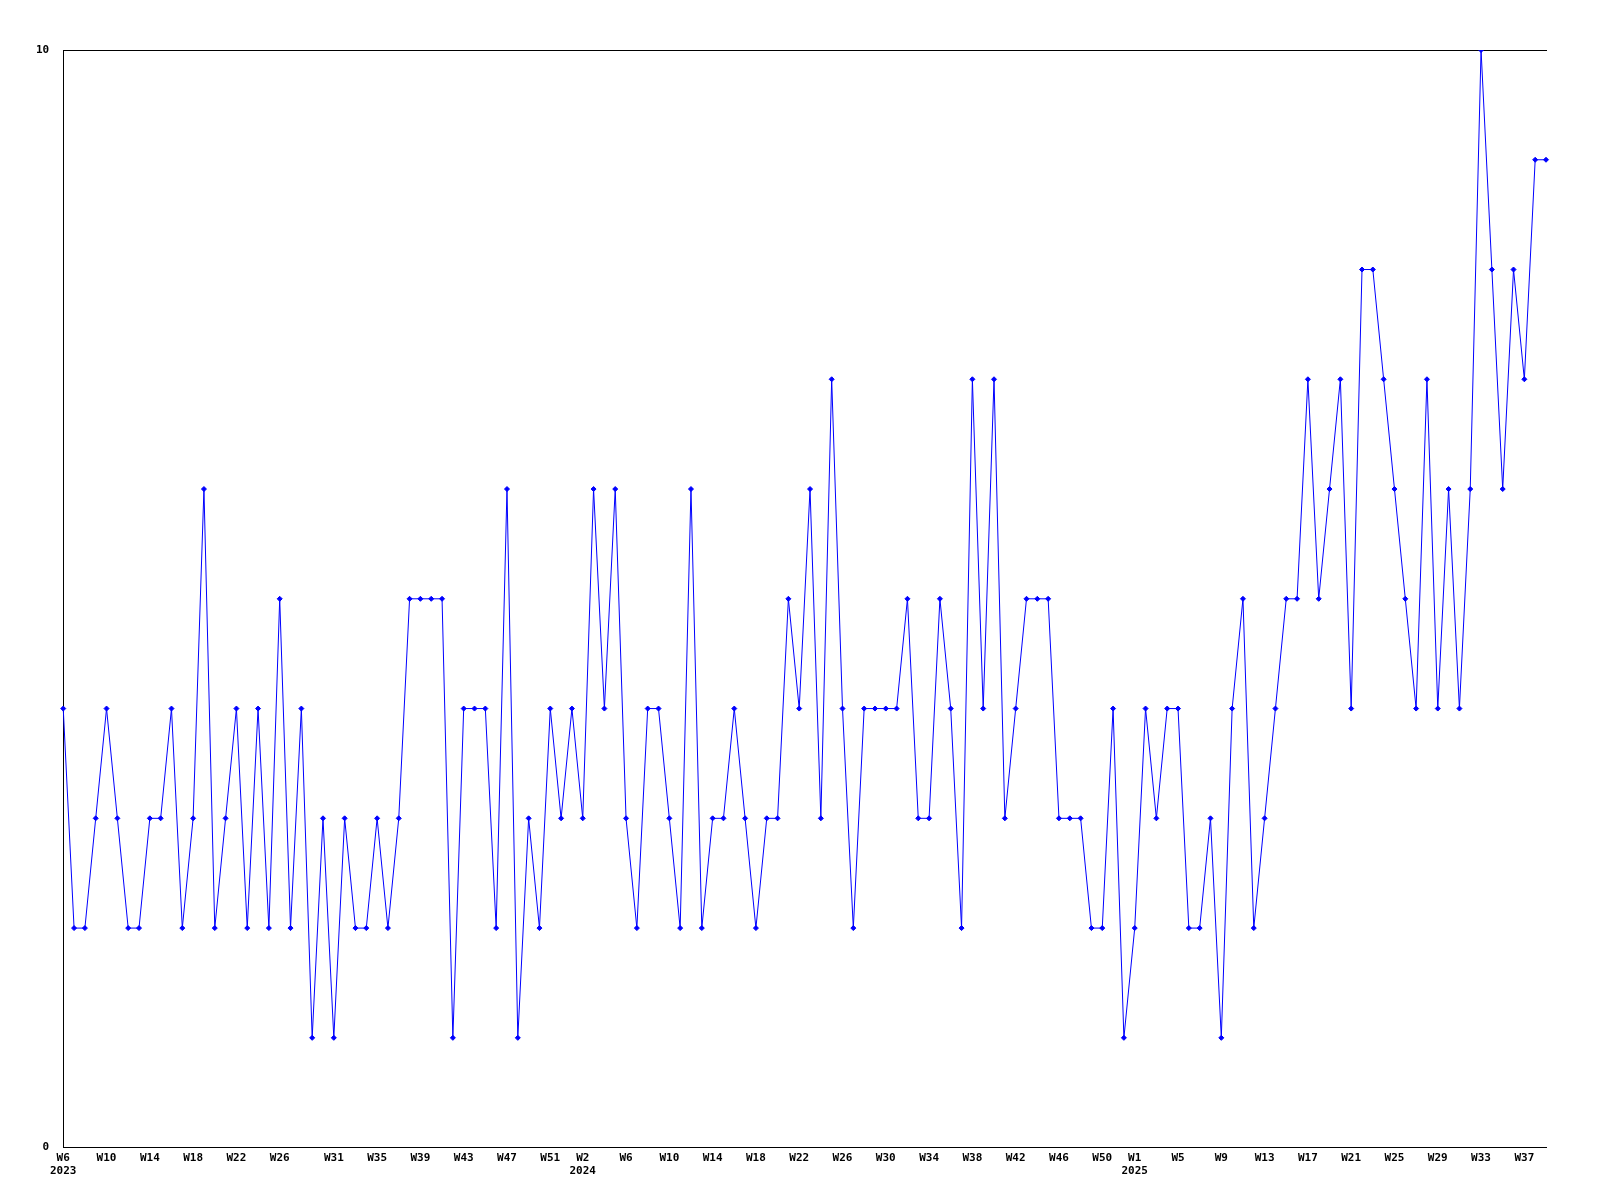 This screenshot has height=1200, width=1600. Describe the element at coordinates (1015, 1158) in the screenshot. I see `x-tick-label: W42` at that location.